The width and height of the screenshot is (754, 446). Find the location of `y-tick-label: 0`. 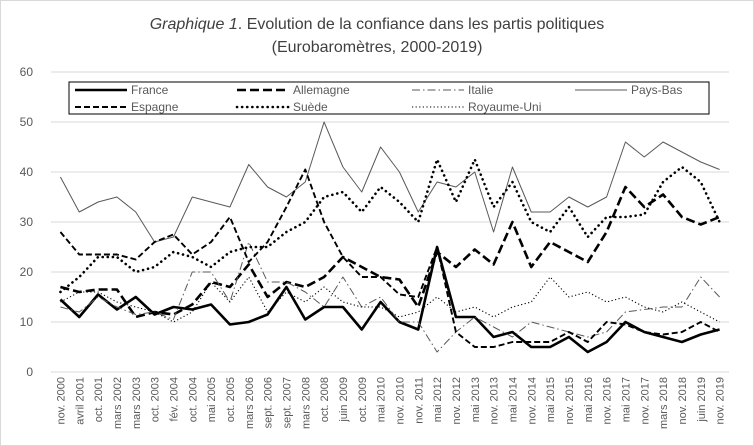

y-tick-label: 0 is located at coordinates (29, 372).